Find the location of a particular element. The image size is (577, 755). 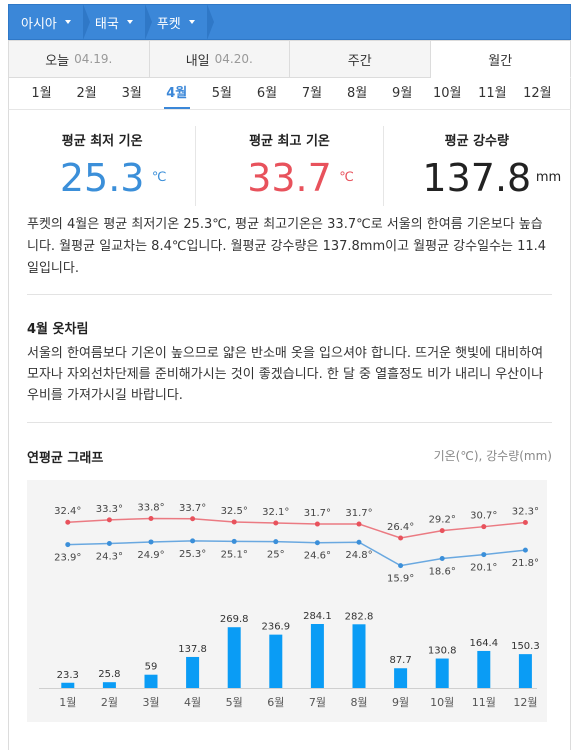

rainfall-value: 137.8 is located at coordinates (477, 178).